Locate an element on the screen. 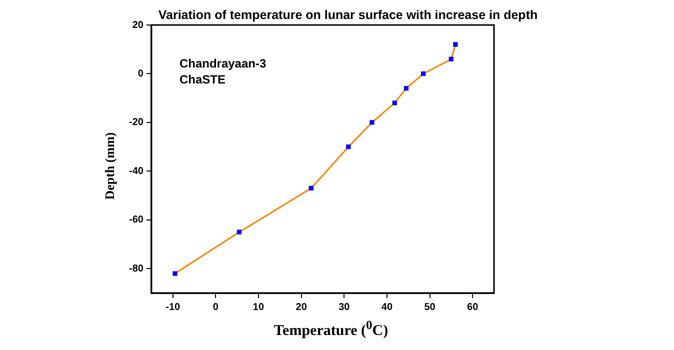 Image resolution: width=674 pixels, height=350 pixels. annotation: ChaSTE is located at coordinates (202, 79).